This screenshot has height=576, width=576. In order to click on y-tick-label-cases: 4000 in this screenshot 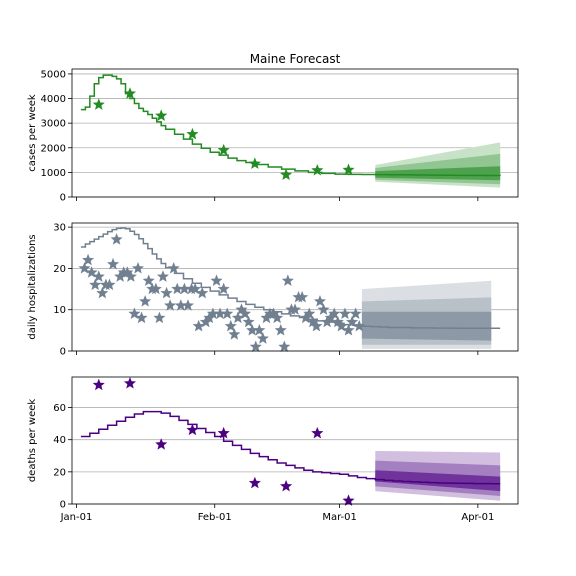, I will do `click(53, 99)`.